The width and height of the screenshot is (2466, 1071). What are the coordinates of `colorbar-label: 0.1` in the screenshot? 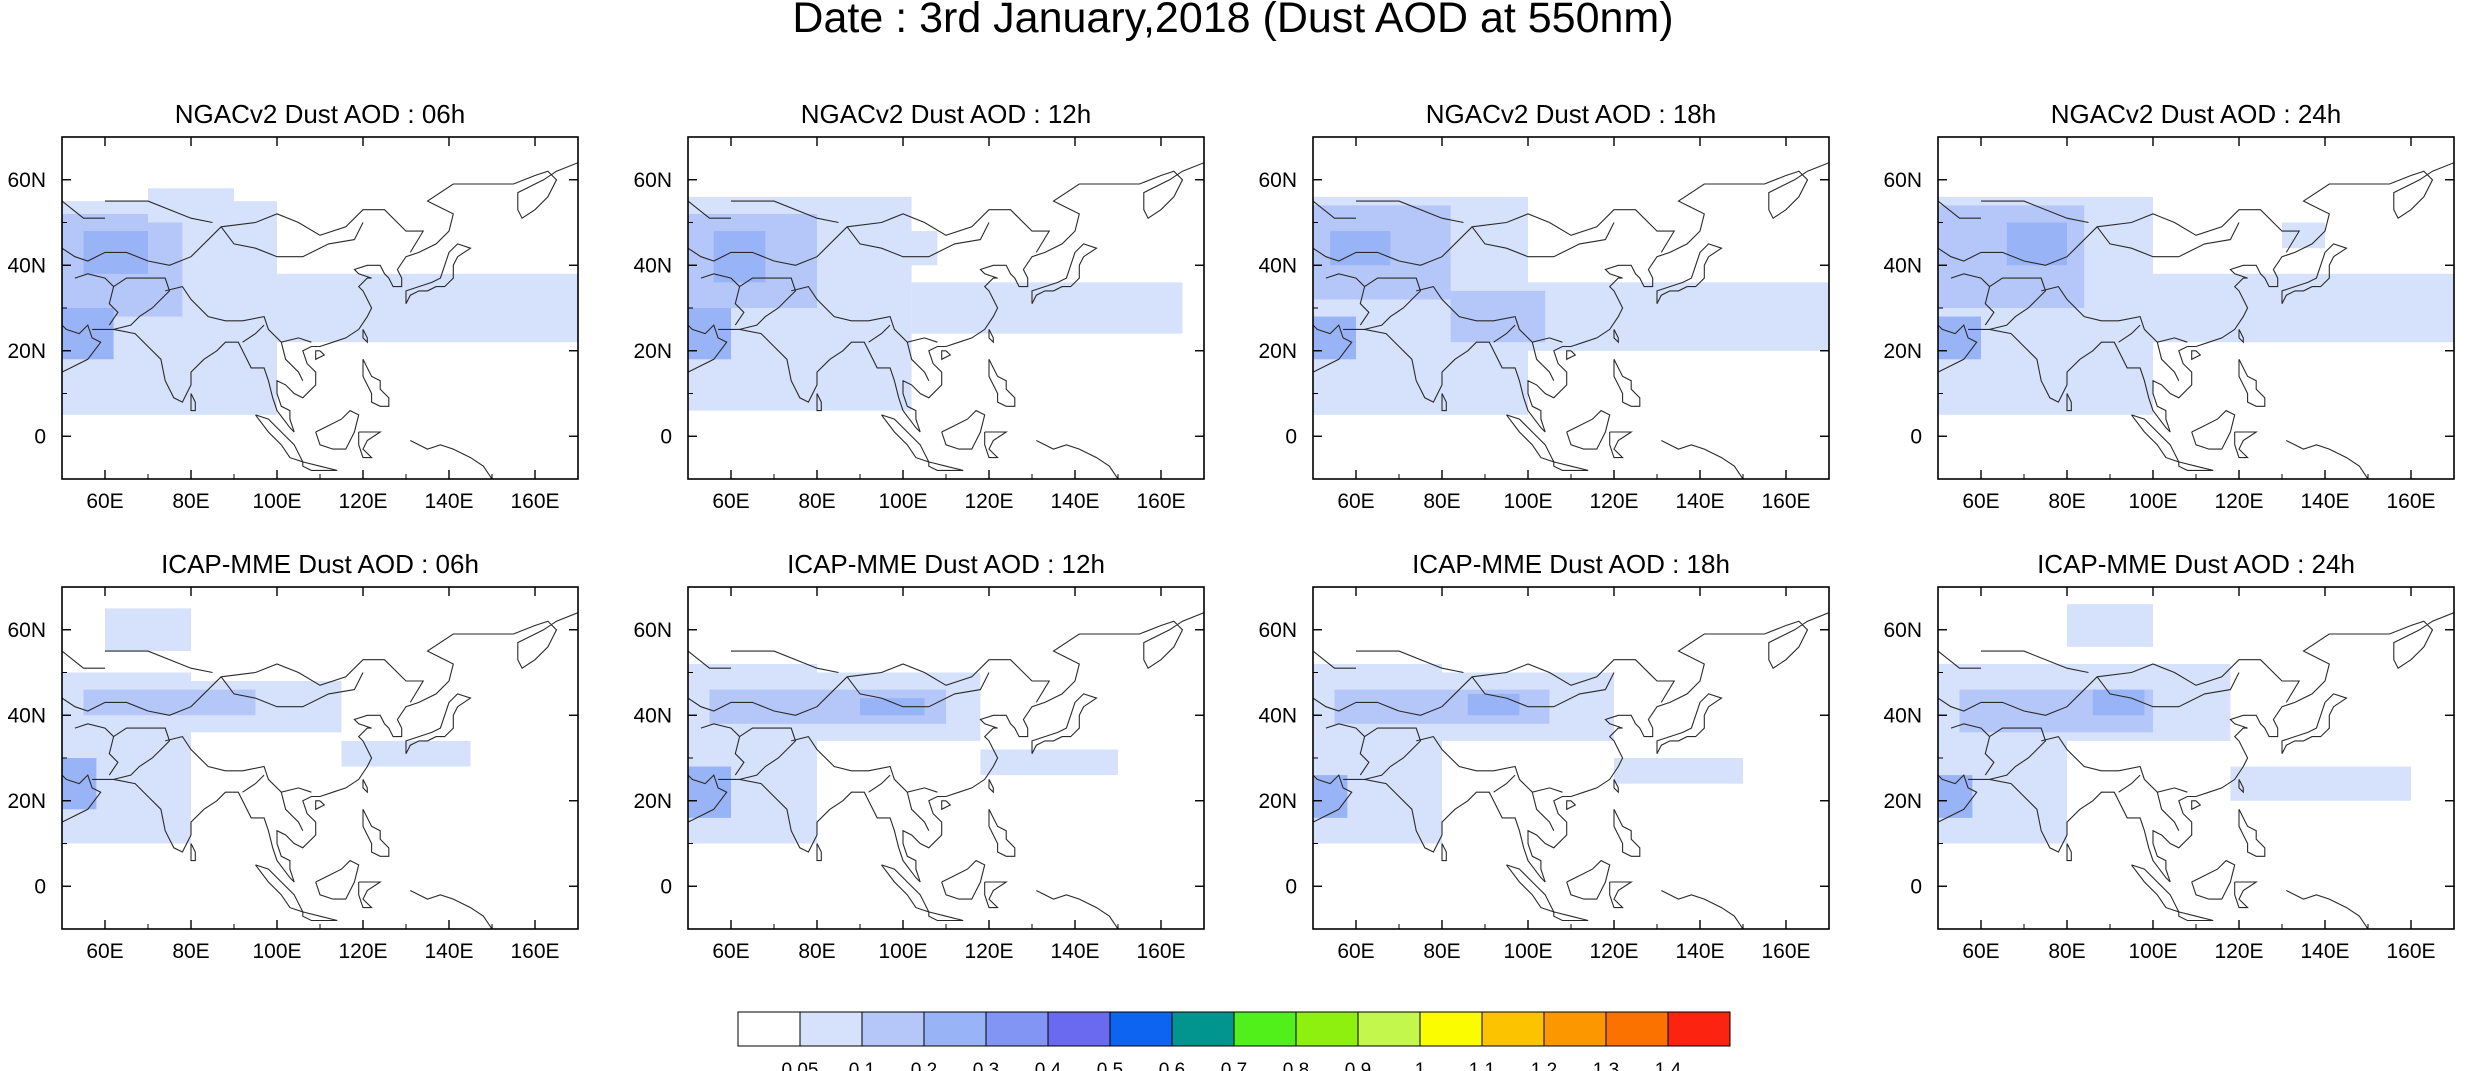 It's located at (862, 1065).